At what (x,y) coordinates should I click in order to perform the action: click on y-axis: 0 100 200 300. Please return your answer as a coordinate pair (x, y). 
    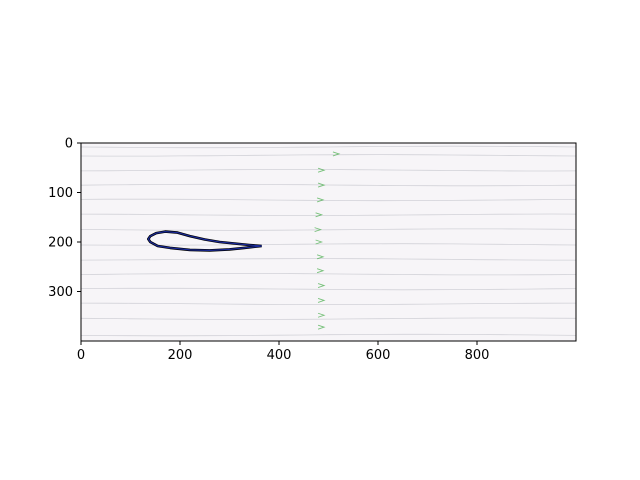
    Looking at the image, I should click on (64, 218).